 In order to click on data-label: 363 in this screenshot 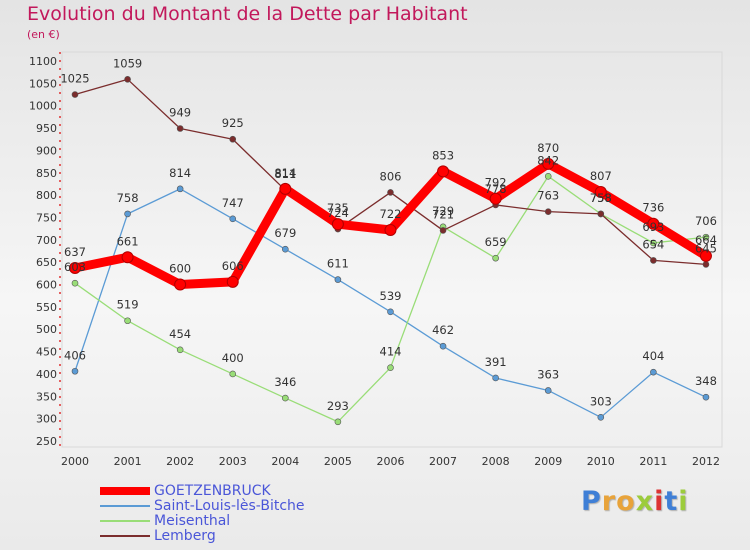, I will do `click(548, 374)`.